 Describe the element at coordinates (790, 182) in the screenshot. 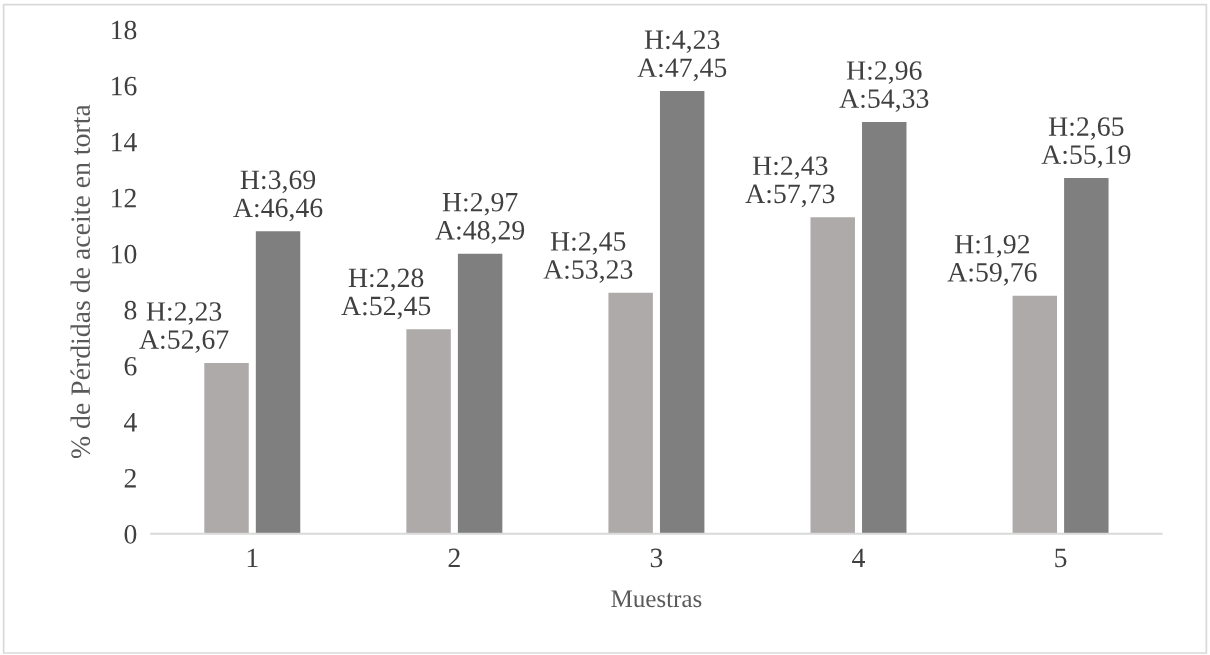

I see `data-label: H:2,43 A:57,73` at that location.